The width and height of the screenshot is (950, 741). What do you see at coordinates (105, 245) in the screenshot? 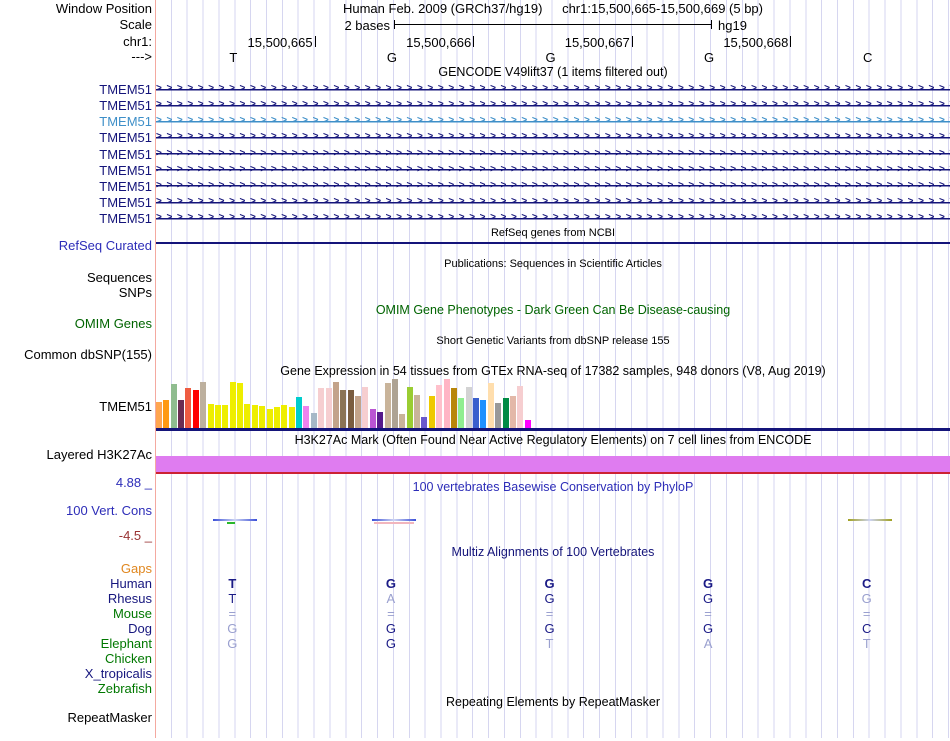
I see `refseq-curated-label: RefSeq Curated` at bounding box center [105, 245].